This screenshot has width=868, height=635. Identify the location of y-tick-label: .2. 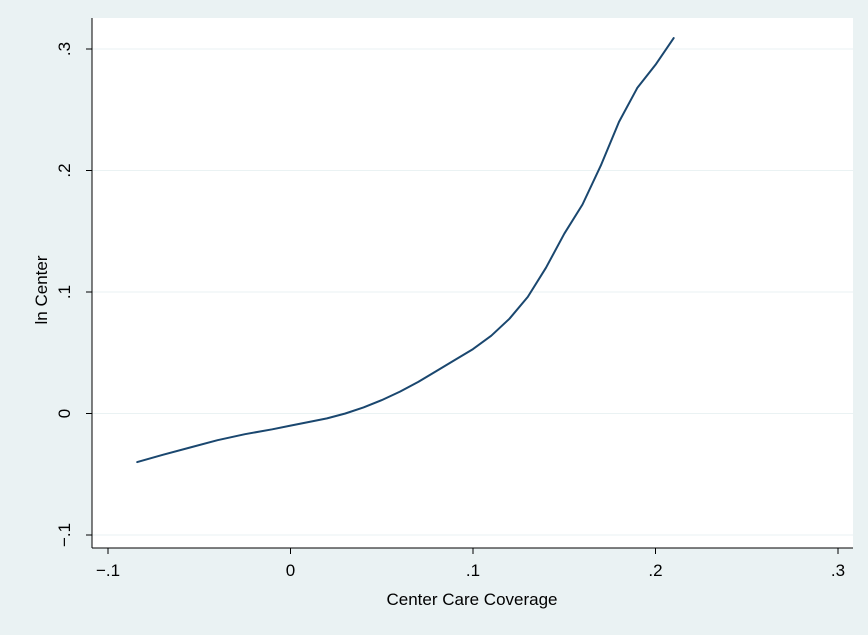
(64, 170).